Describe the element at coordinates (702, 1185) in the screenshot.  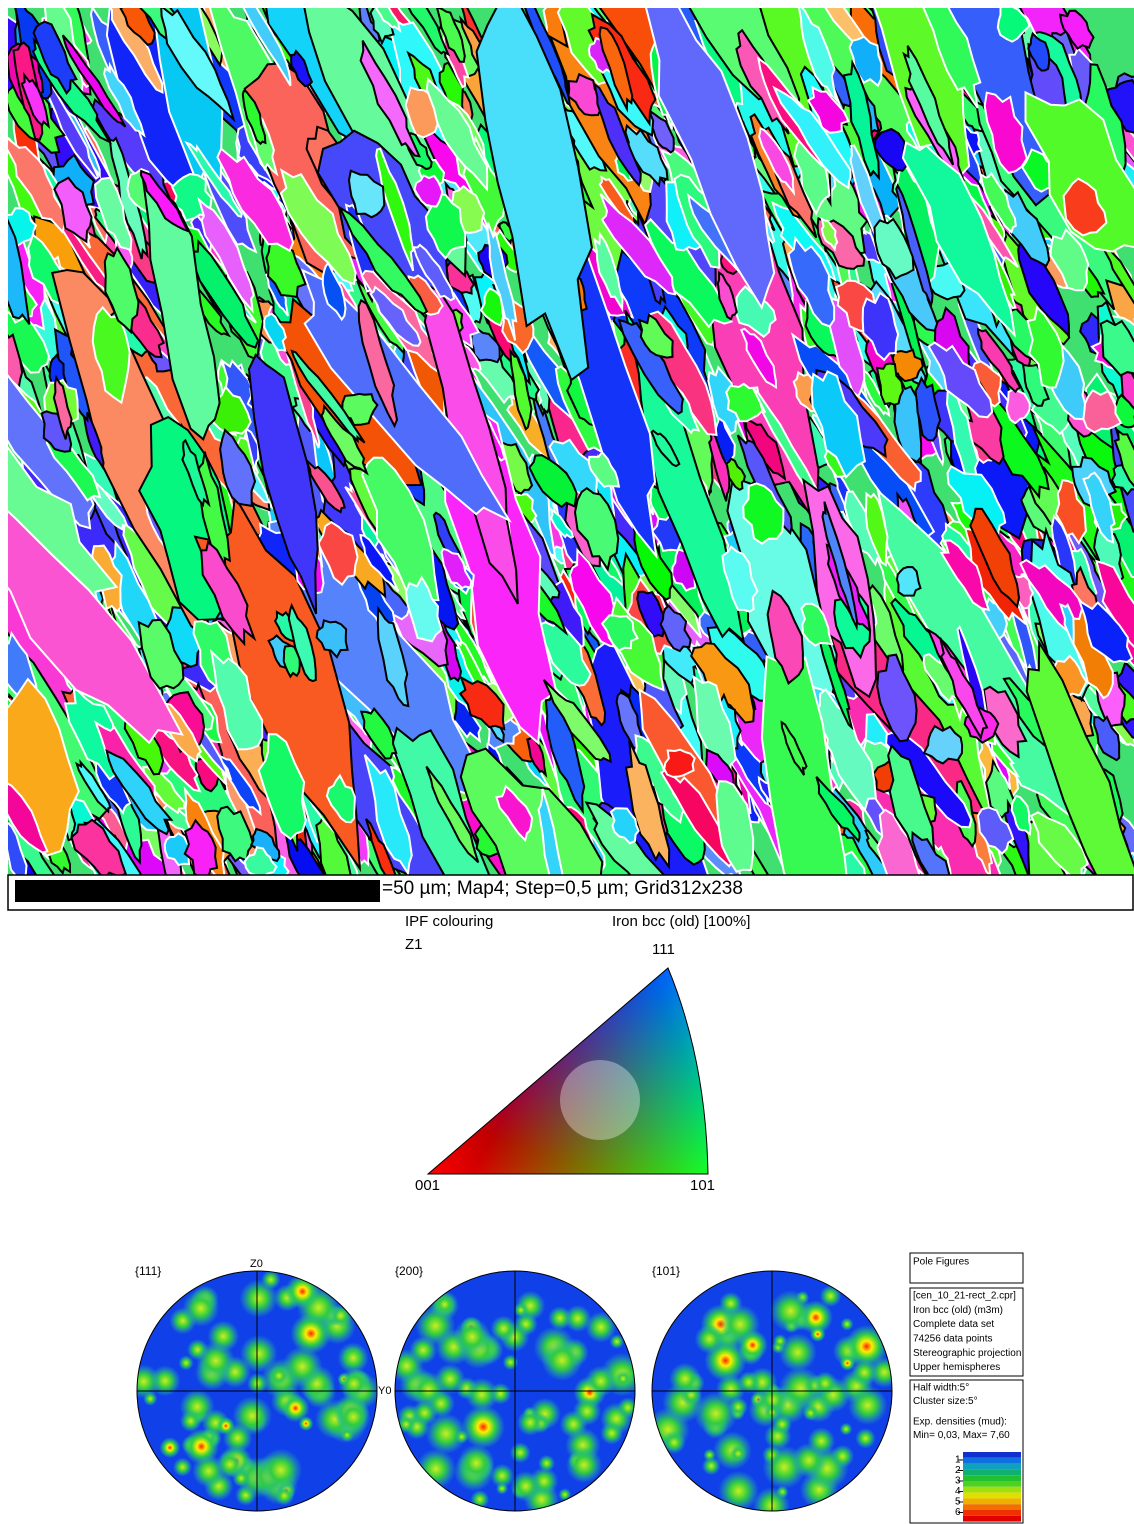
I see `ipf-corner: 101` at that location.